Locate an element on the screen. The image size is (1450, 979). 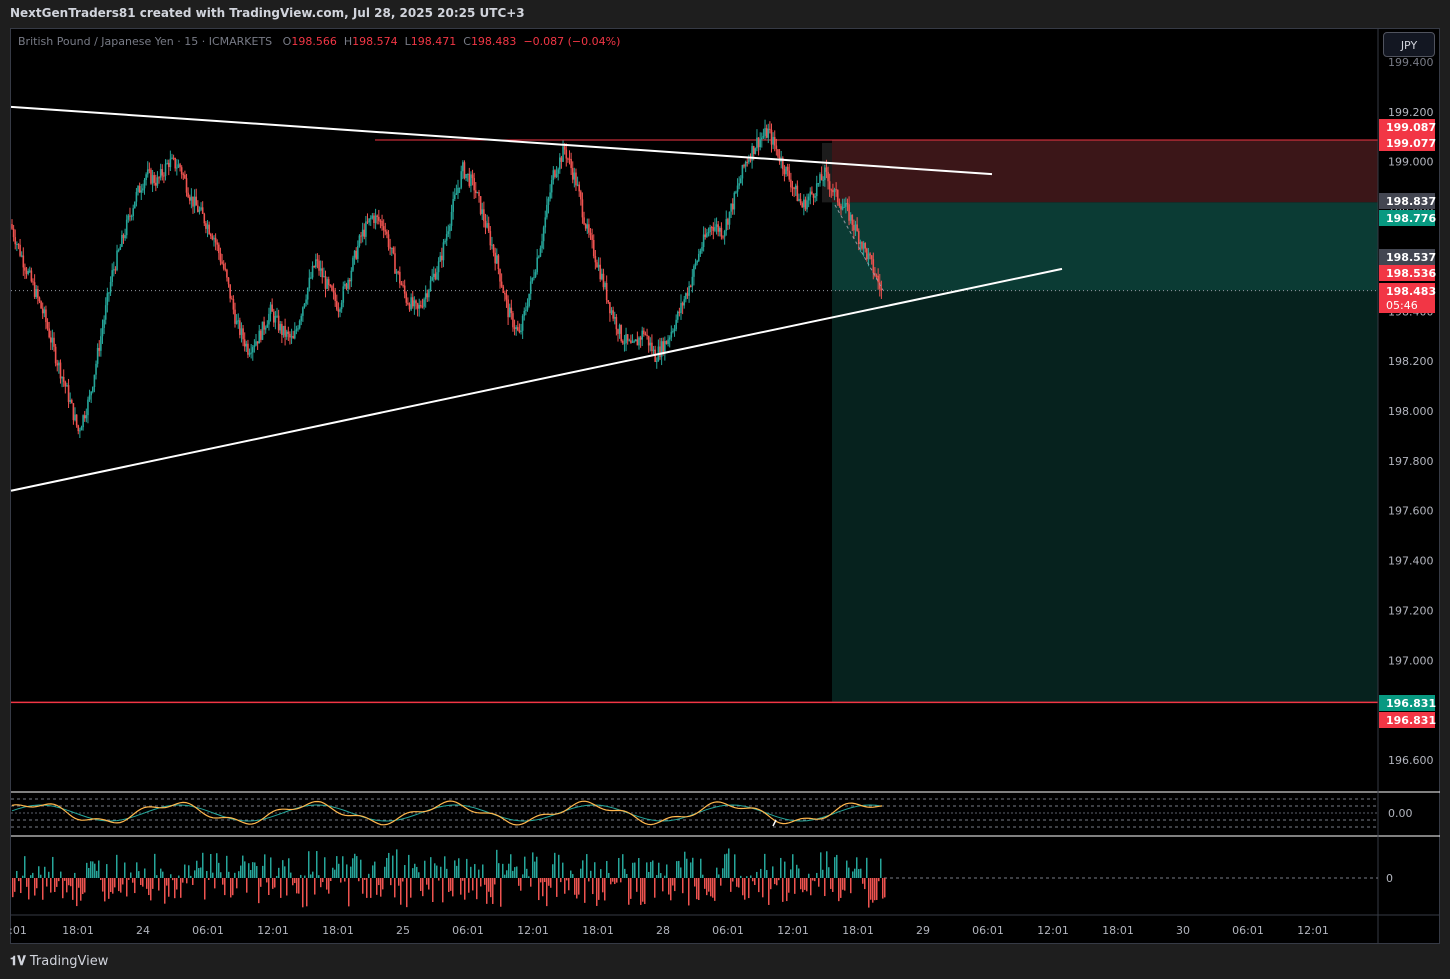
time-tick-label: :01 is located at coordinates (18, 930).